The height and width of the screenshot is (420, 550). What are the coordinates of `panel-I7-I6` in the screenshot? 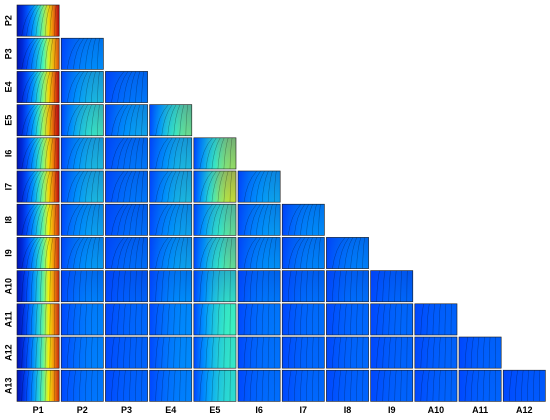 It's located at (259, 186).